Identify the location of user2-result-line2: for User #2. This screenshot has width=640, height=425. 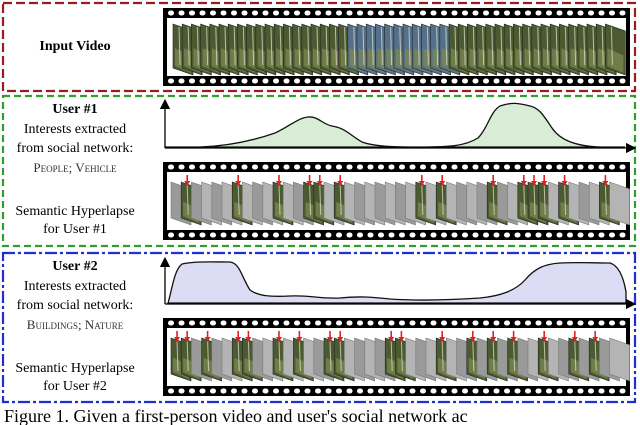
(75, 386).